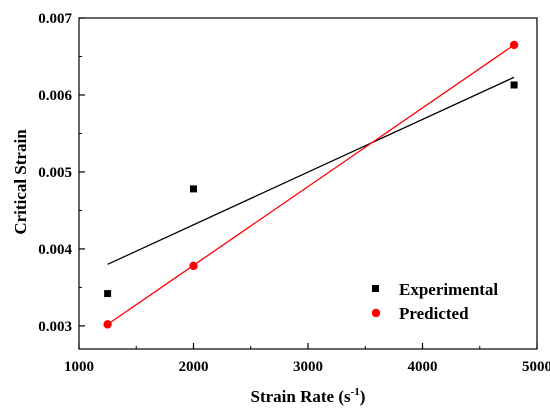  What do you see at coordinates (376, 313) in the screenshot?
I see `legend-marker-predicted` at bounding box center [376, 313].